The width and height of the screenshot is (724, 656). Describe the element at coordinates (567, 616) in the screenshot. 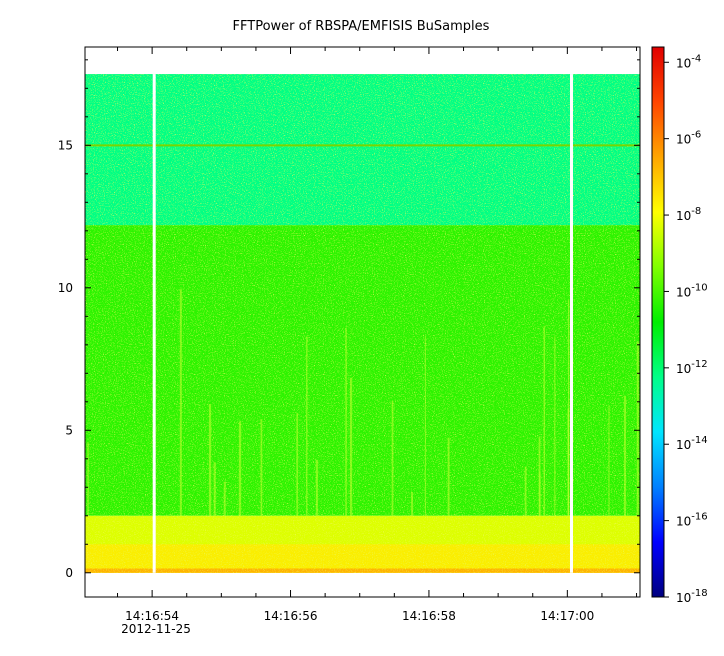

I see `x-tick-label: 14:17:00` at that location.